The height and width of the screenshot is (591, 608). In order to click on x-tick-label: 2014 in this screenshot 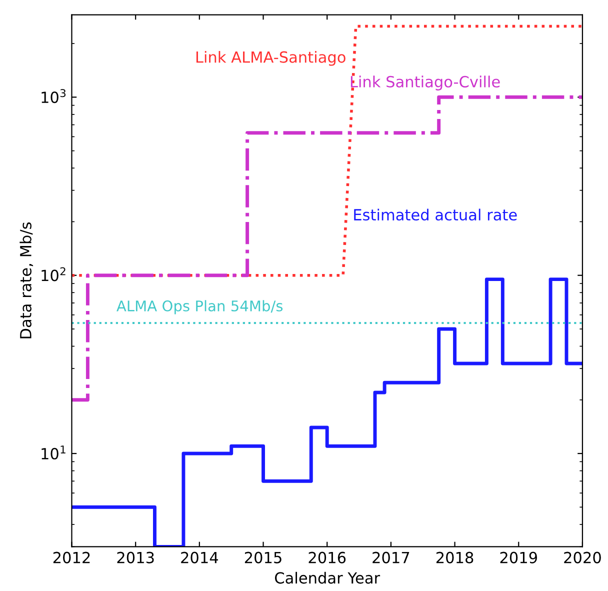, I will do `click(199, 558)`.